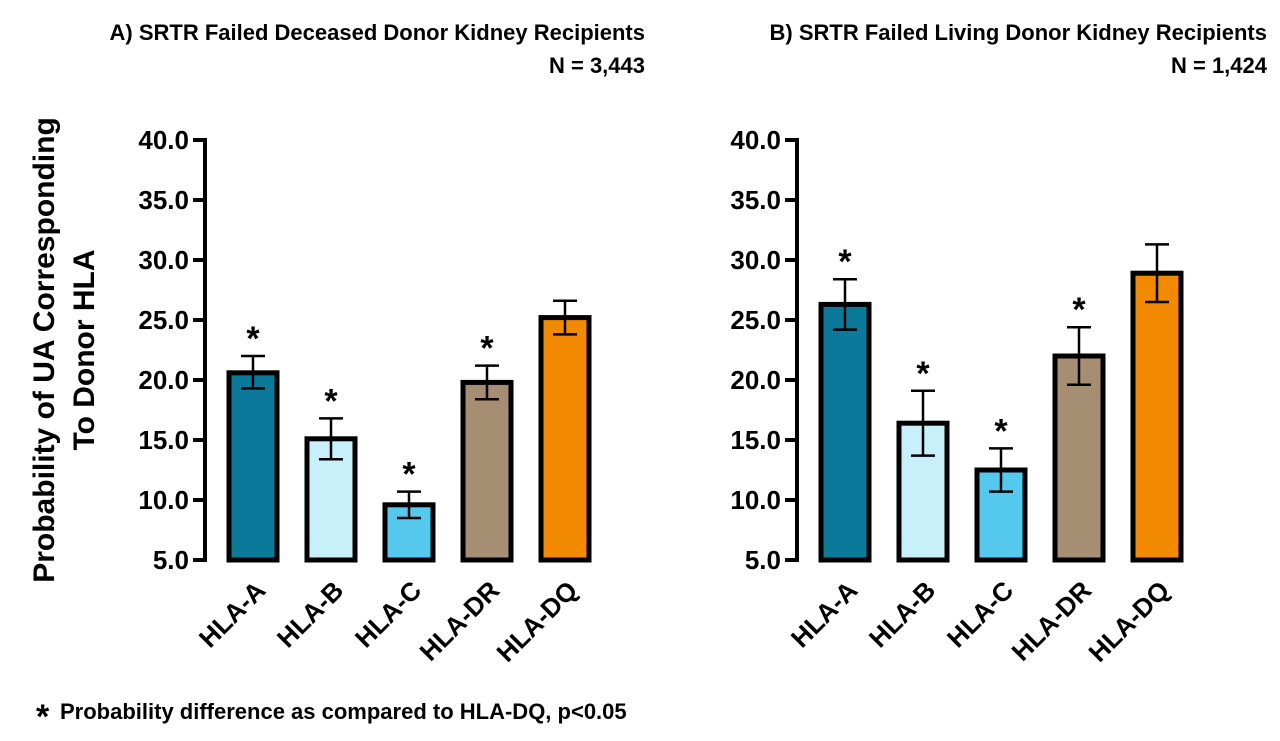  I want to click on y-axis-label-line1: Probability of UA Corresponding, so click(44, 350).